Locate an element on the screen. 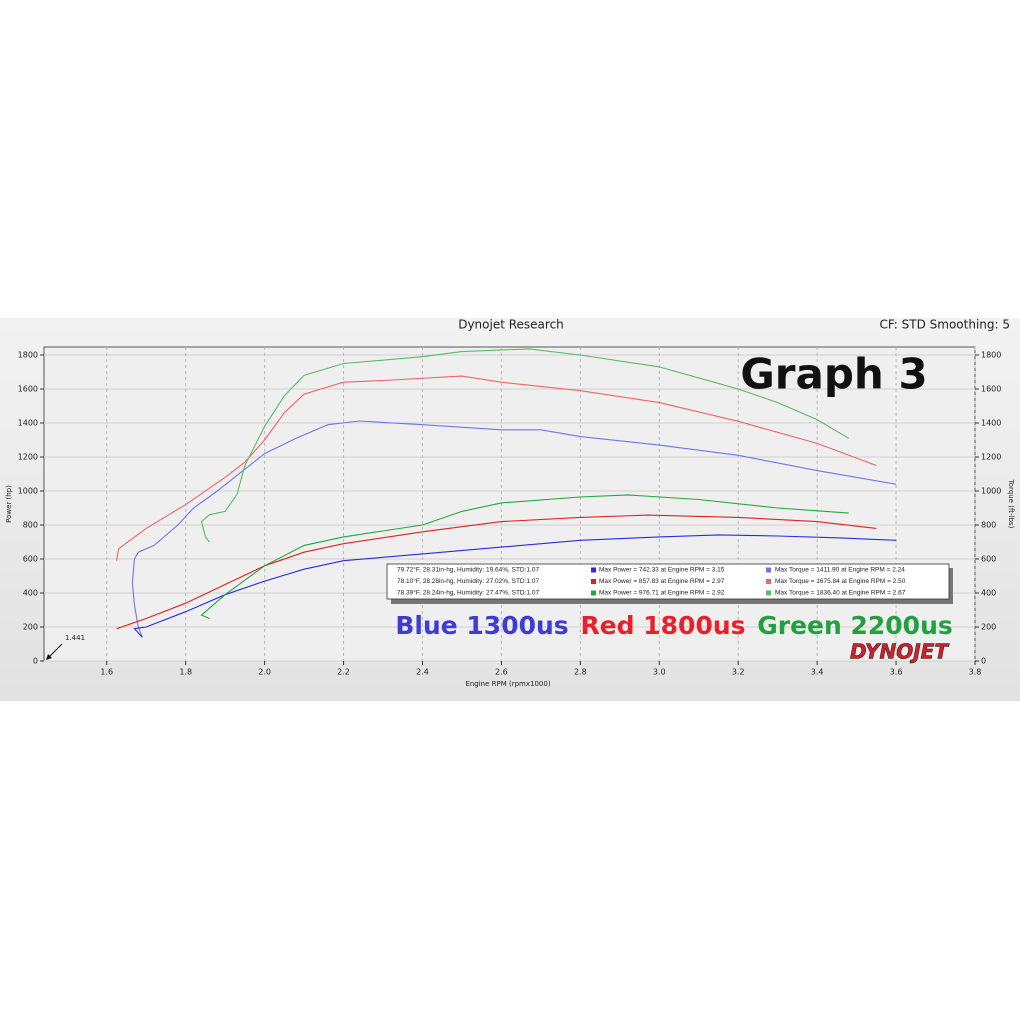 Image resolution: width=1020 pixels, height=1020 pixels. y2-tick-label: 400 is located at coordinates (988, 593).